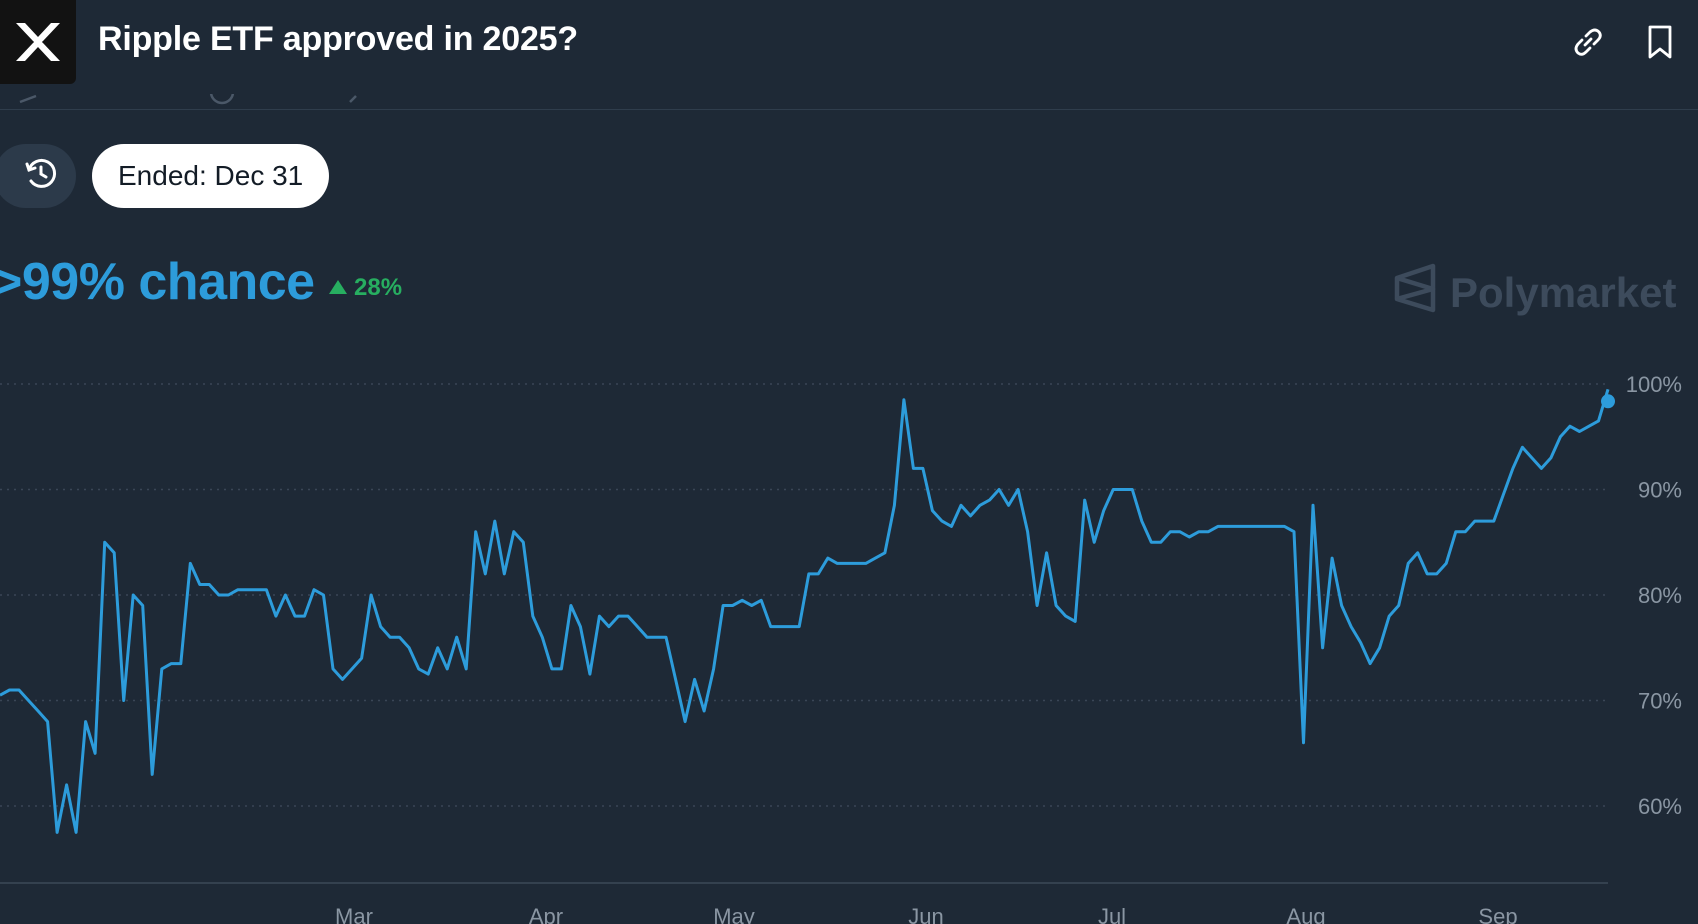  I want to click on xrp-logo-icon, so click(38, 42).